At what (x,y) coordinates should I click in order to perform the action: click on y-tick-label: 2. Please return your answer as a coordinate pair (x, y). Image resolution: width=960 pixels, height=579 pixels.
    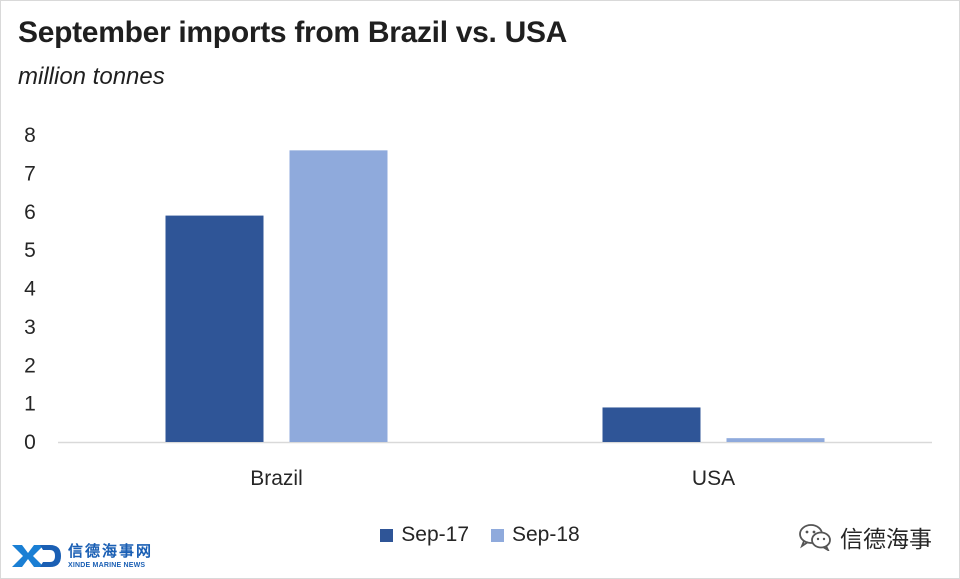
    Looking at the image, I should click on (30, 365).